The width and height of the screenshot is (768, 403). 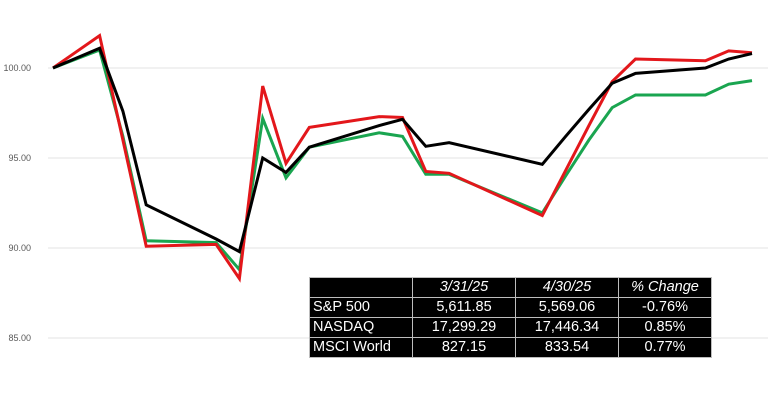 I want to click on header-cell: 3/31/25, so click(x=464, y=287).